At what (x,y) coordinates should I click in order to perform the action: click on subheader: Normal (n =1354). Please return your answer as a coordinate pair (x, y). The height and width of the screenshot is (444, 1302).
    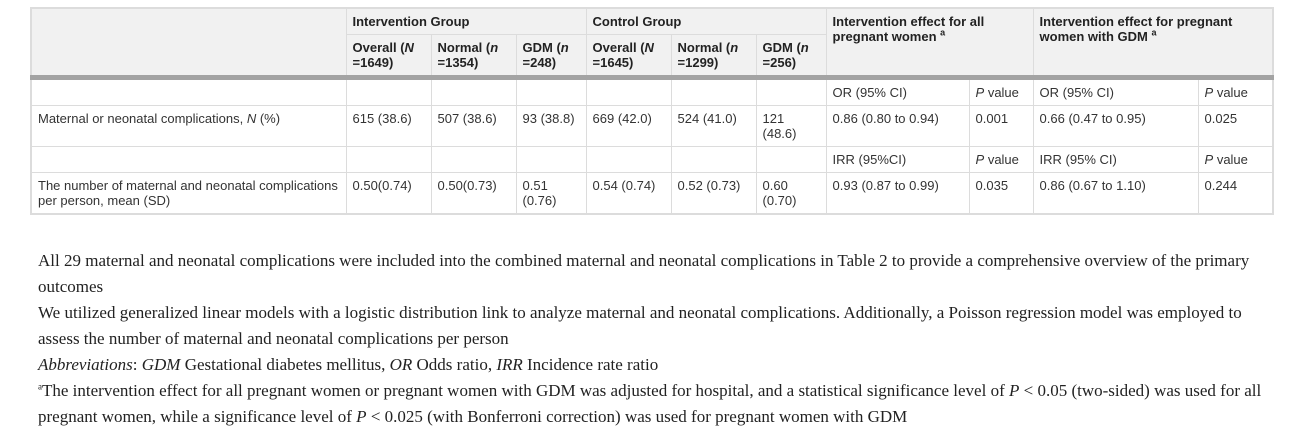
    Looking at the image, I should click on (473, 57).